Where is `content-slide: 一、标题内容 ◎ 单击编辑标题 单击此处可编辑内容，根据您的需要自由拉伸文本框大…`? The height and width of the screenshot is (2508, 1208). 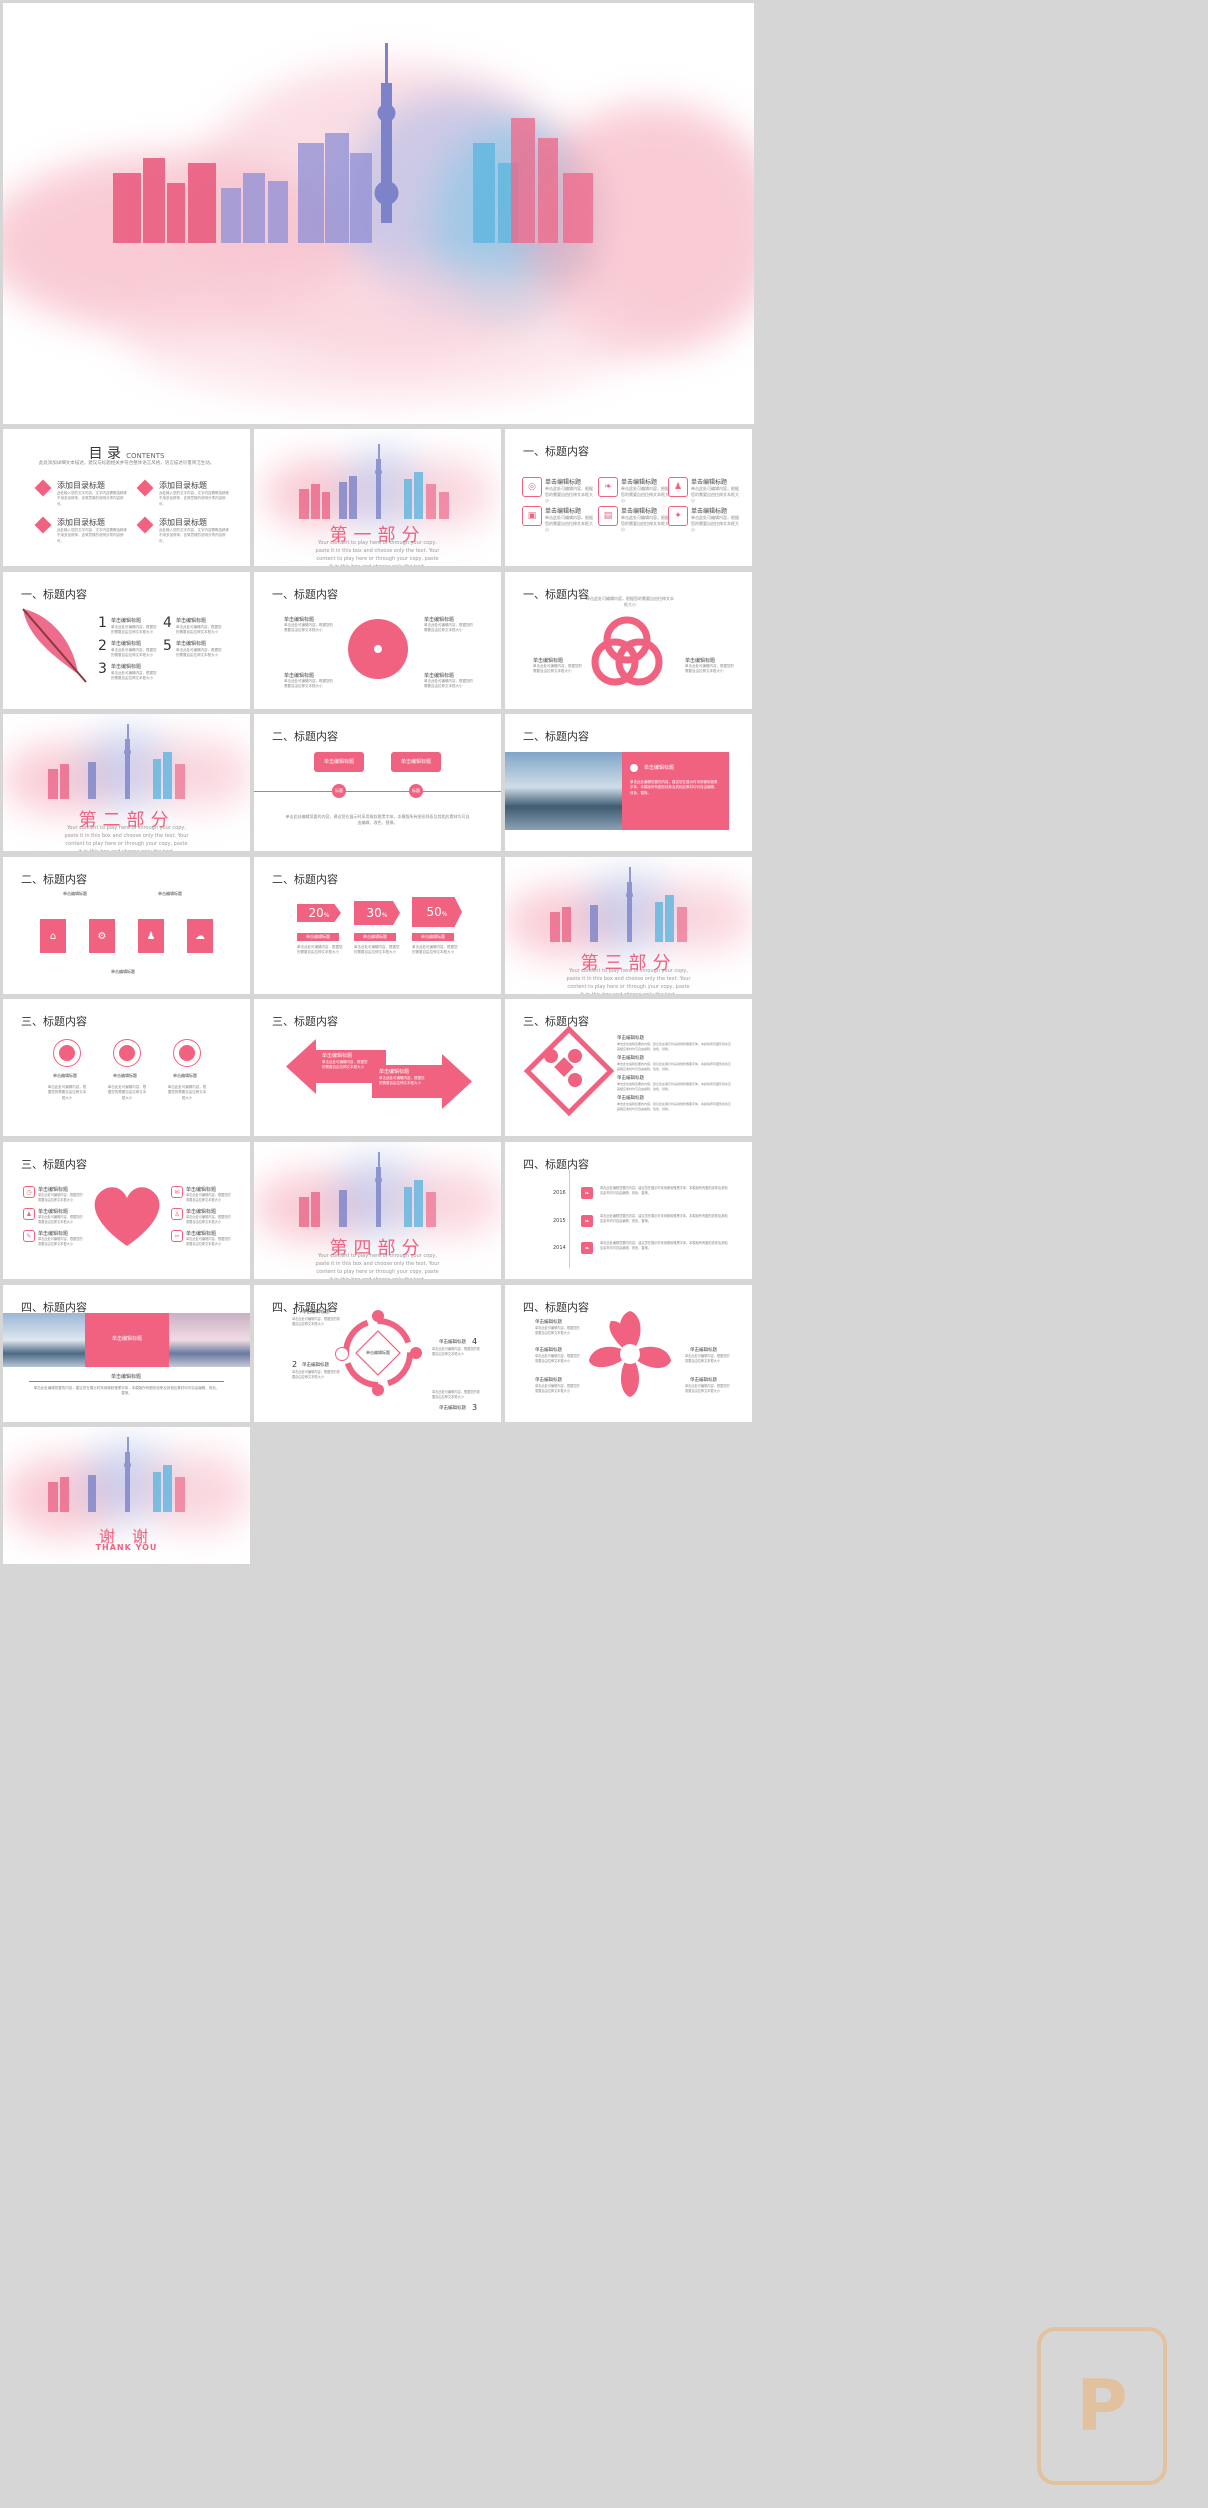
content-slide: 一、标题内容 ◎ 单击编辑标题 单击此处可编辑内容，根据您的需要自由拉伸文本框大… is located at coordinates (628, 497).